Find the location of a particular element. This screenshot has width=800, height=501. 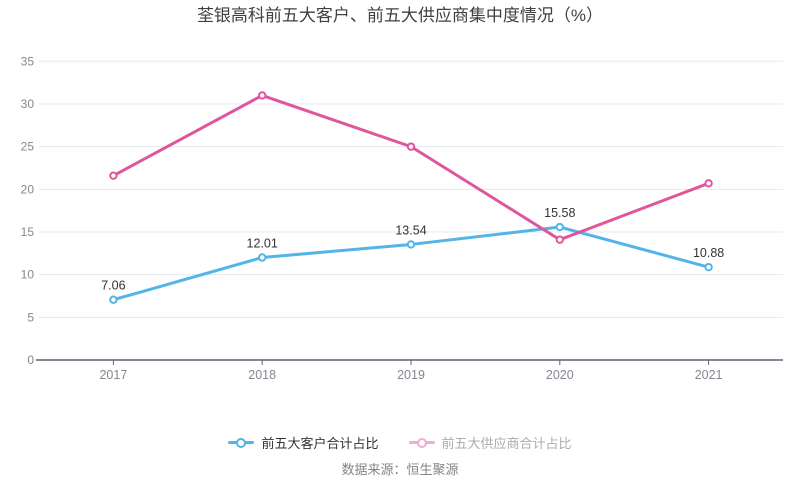

x-axis-tick-label: 2017 is located at coordinates (113, 375).